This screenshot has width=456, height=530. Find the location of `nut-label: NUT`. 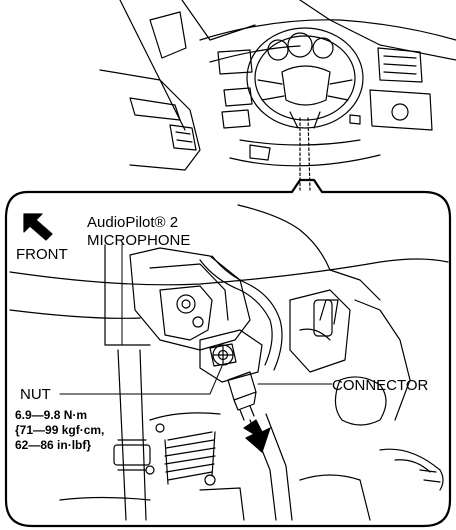

nut-label: NUT is located at coordinates (35, 394).